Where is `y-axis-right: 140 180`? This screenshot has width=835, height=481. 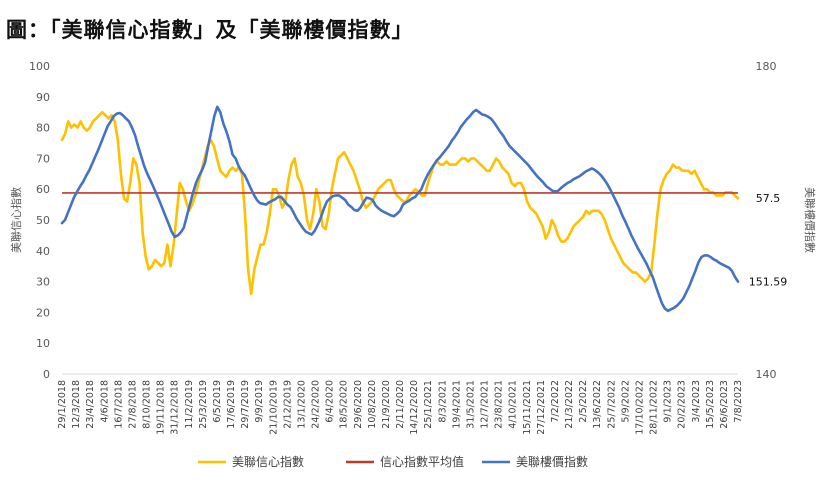 y-axis-right: 140 180 is located at coordinates (766, 220).